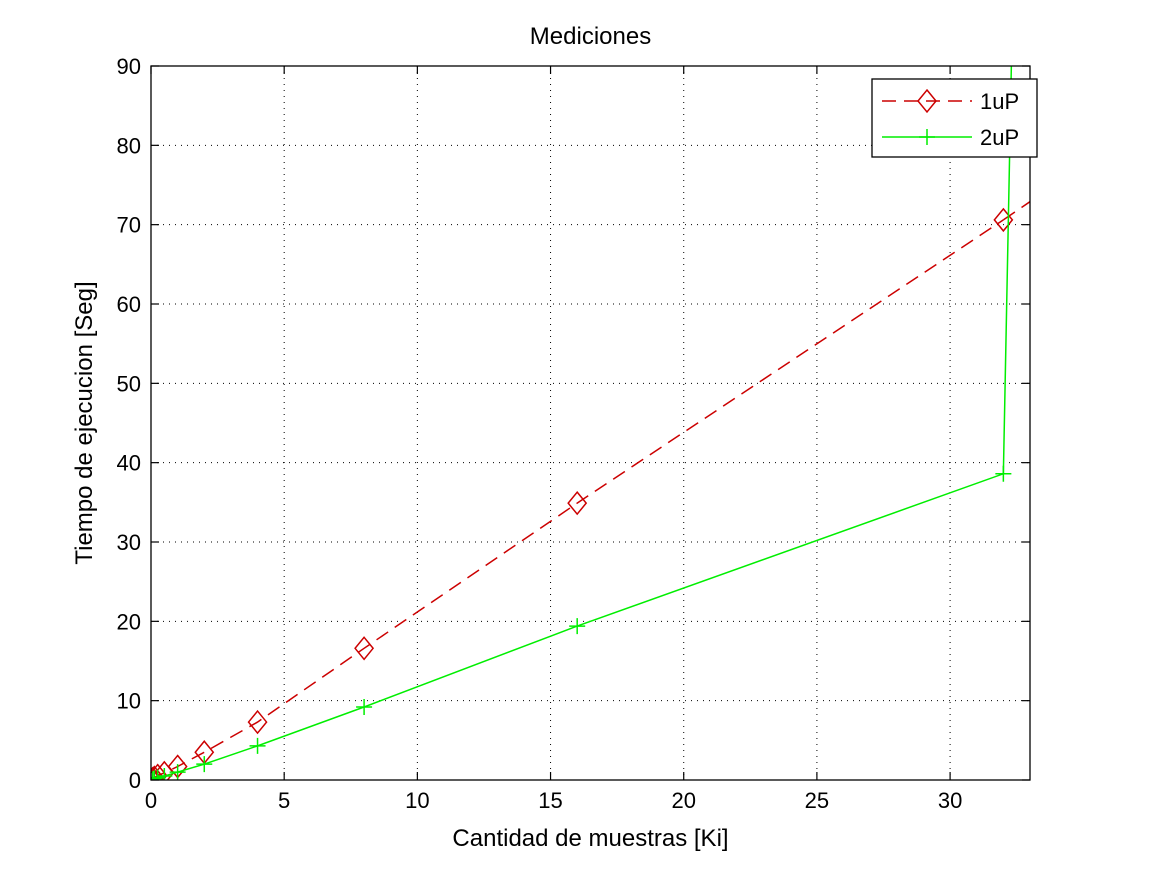  Describe the element at coordinates (129, 463) in the screenshot. I see `y-tick-label: 40` at that location.